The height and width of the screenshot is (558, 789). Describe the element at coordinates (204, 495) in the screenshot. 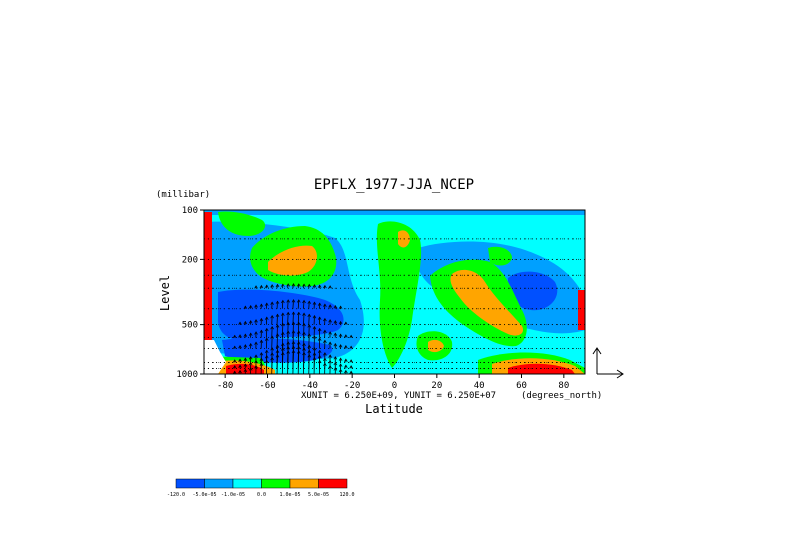

I see `legend-label: -5.0e-05` at that location.